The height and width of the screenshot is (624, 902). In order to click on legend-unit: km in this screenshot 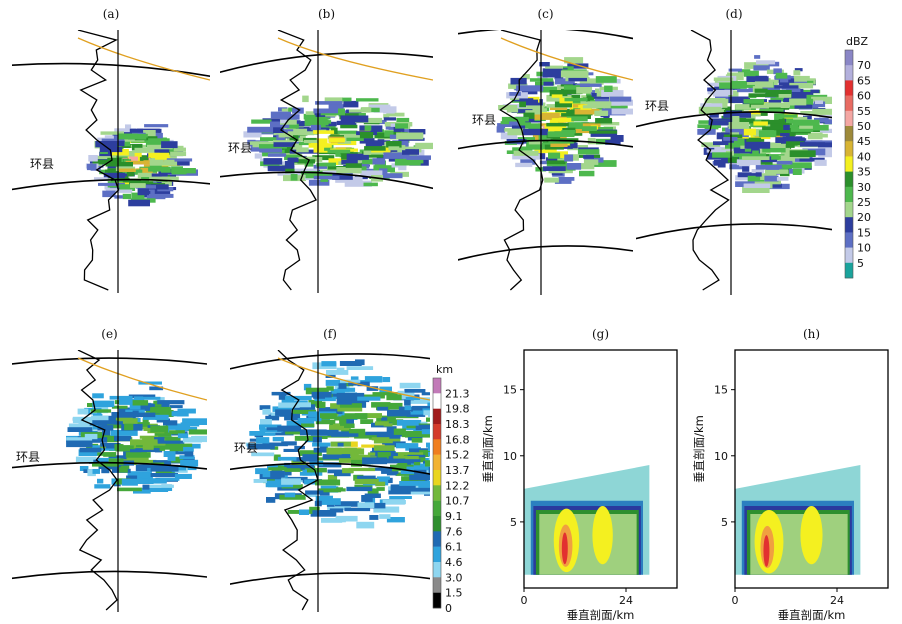, I will do `click(444, 369)`.